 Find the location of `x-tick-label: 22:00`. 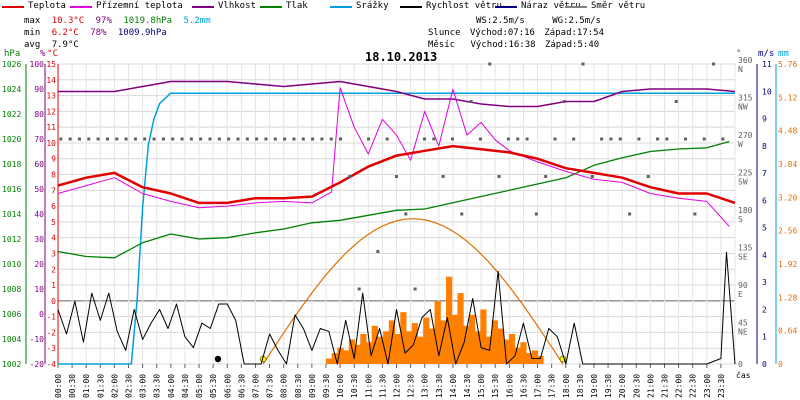

x-tick-label: 22:00 is located at coordinates (679, 386).